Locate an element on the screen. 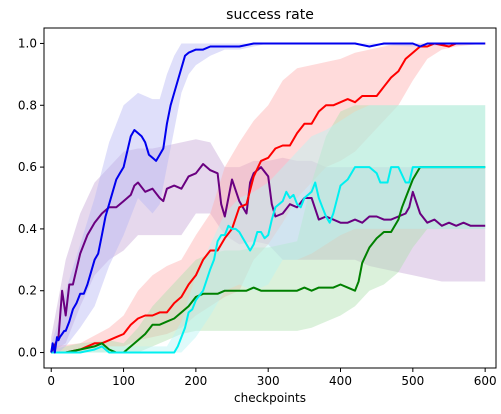 Image resolution: width=501 pixels, height=414 pixels. chart-title: success rate is located at coordinates (270, 15).